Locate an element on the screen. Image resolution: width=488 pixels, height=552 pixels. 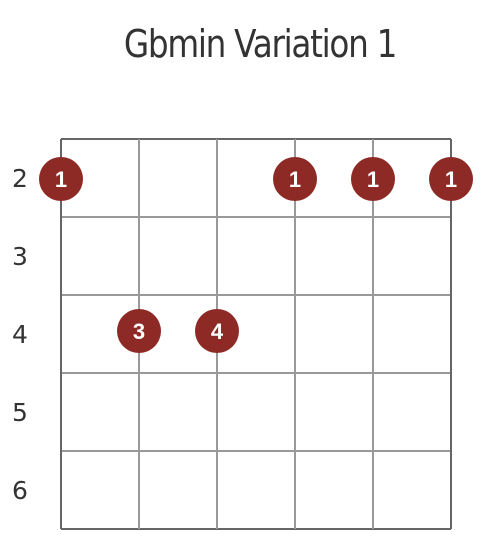
finger-number: 3 is located at coordinates (139, 331).